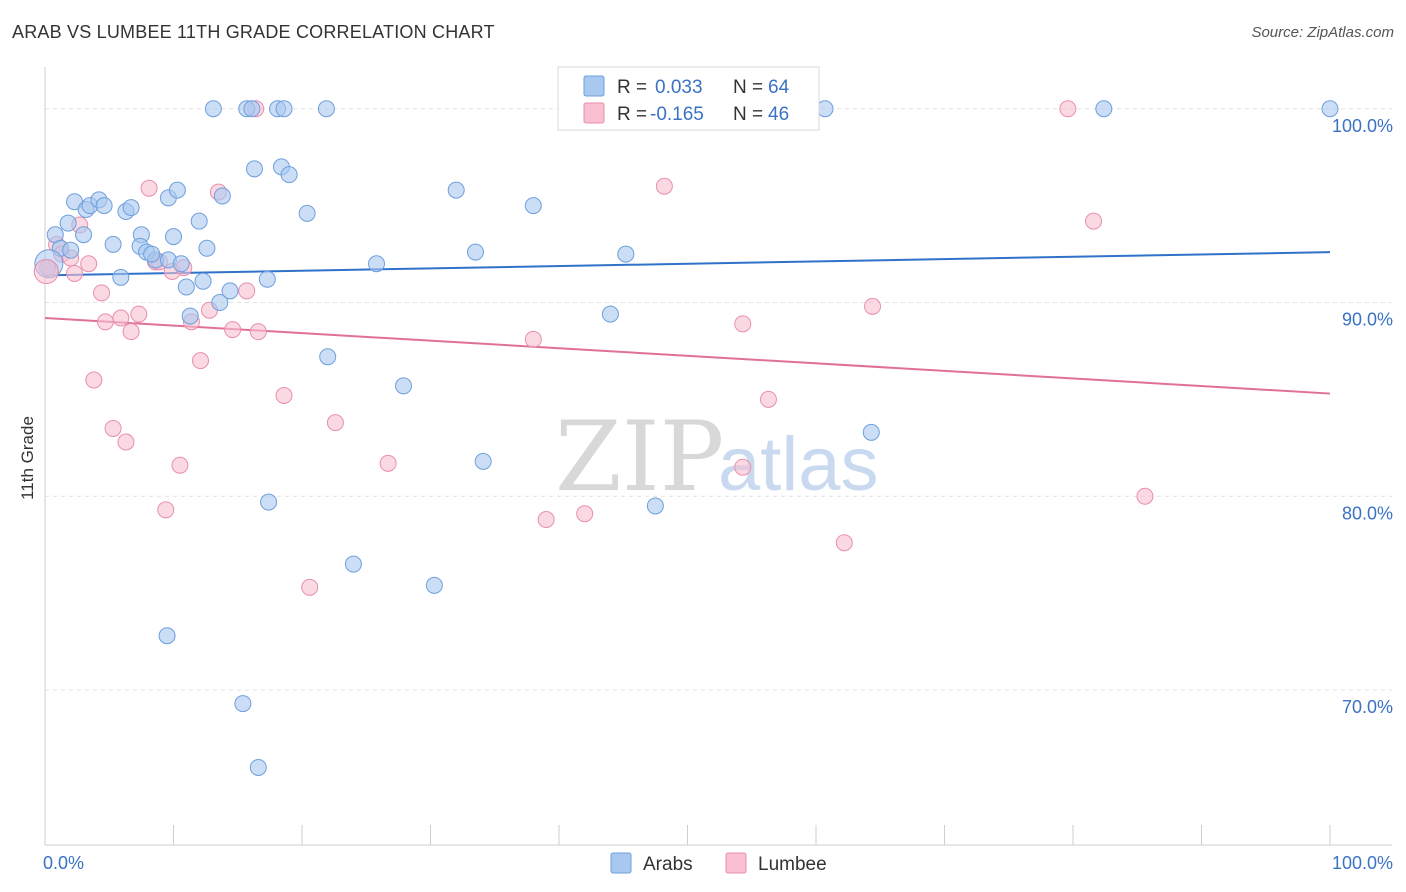 This screenshot has width=1406, height=892. I want to click on legend-n-value-arabs: 64, so click(779, 87).